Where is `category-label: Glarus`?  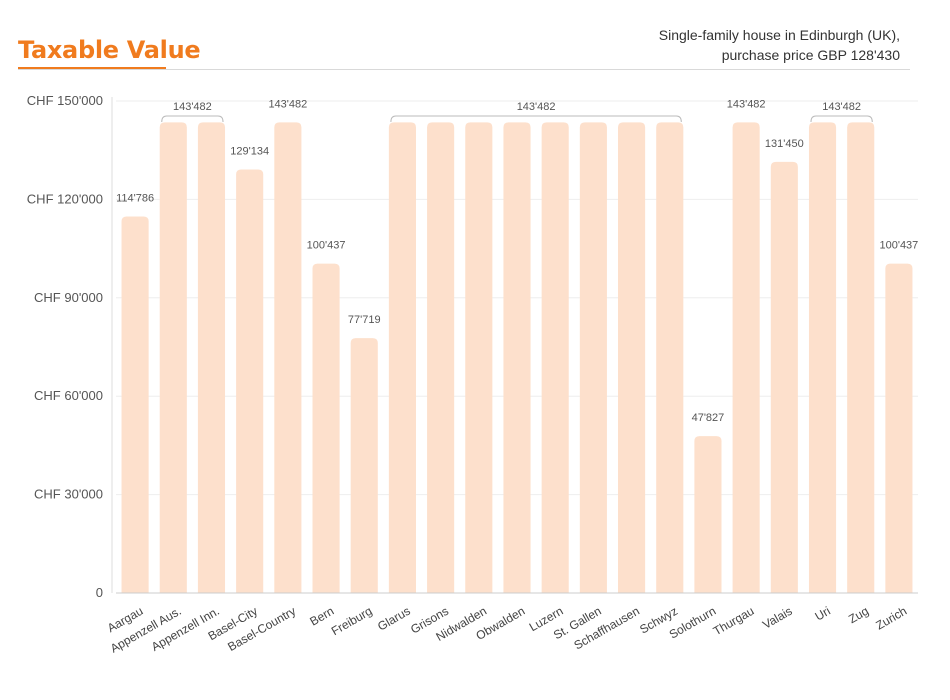
category-label: Glarus is located at coordinates (394, 619).